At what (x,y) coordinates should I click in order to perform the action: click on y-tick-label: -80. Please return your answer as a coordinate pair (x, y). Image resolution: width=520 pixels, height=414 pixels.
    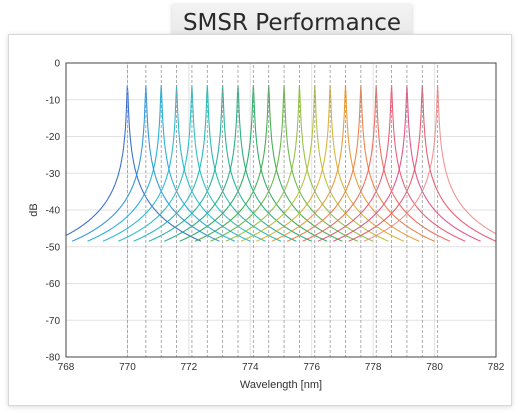
    Looking at the image, I should click on (53, 358).